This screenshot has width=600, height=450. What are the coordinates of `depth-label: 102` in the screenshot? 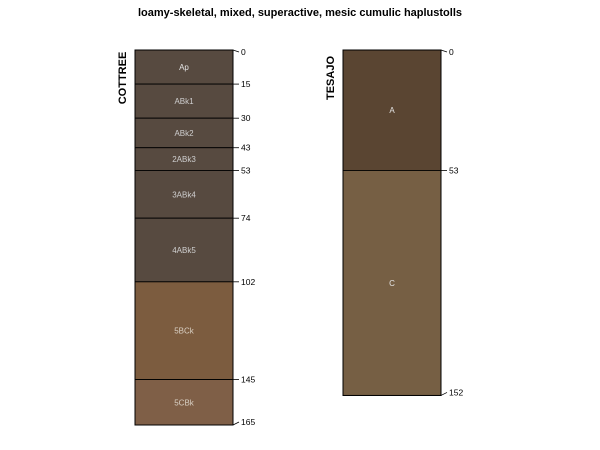 It's located at (248, 282).